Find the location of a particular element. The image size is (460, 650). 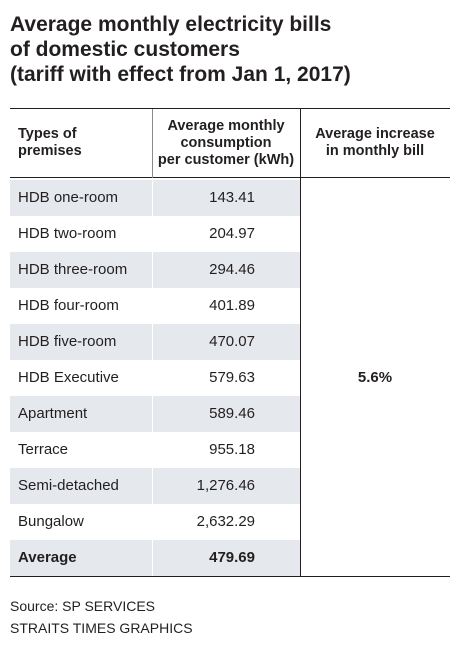

header-increase: Average increase in monthly bill is located at coordinates (375, 143).